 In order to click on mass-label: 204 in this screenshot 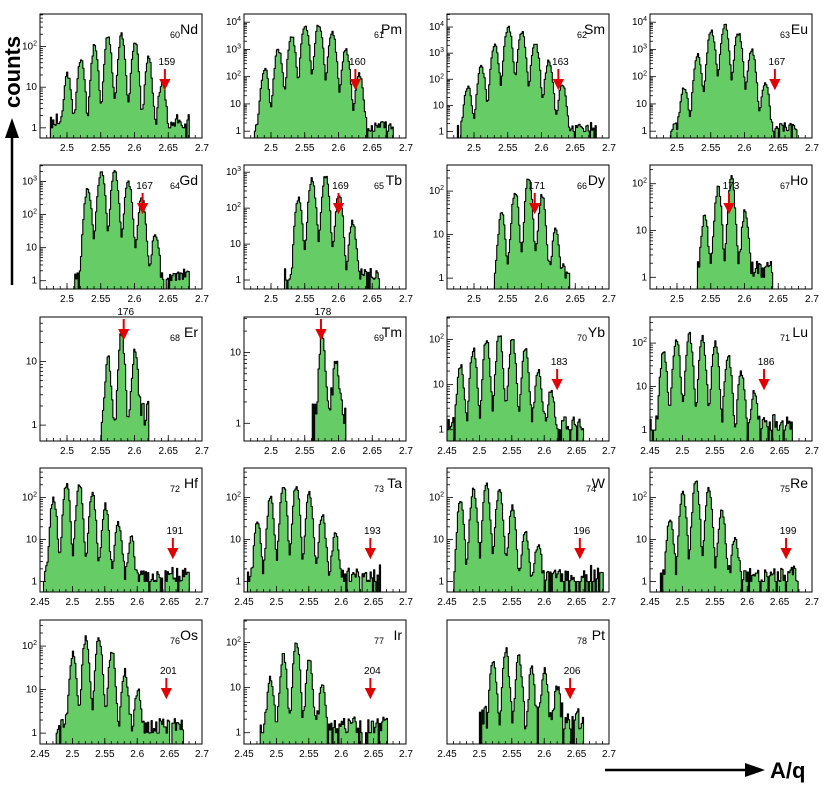, I will do `click(372, 671)`.